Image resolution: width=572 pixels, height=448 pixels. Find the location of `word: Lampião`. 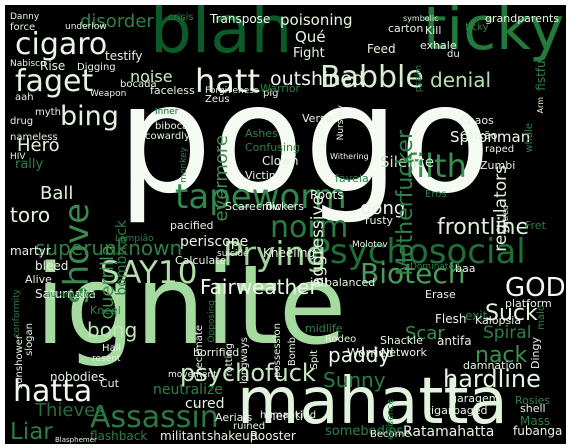

word: Lampião is located at coordinates (134, 239).